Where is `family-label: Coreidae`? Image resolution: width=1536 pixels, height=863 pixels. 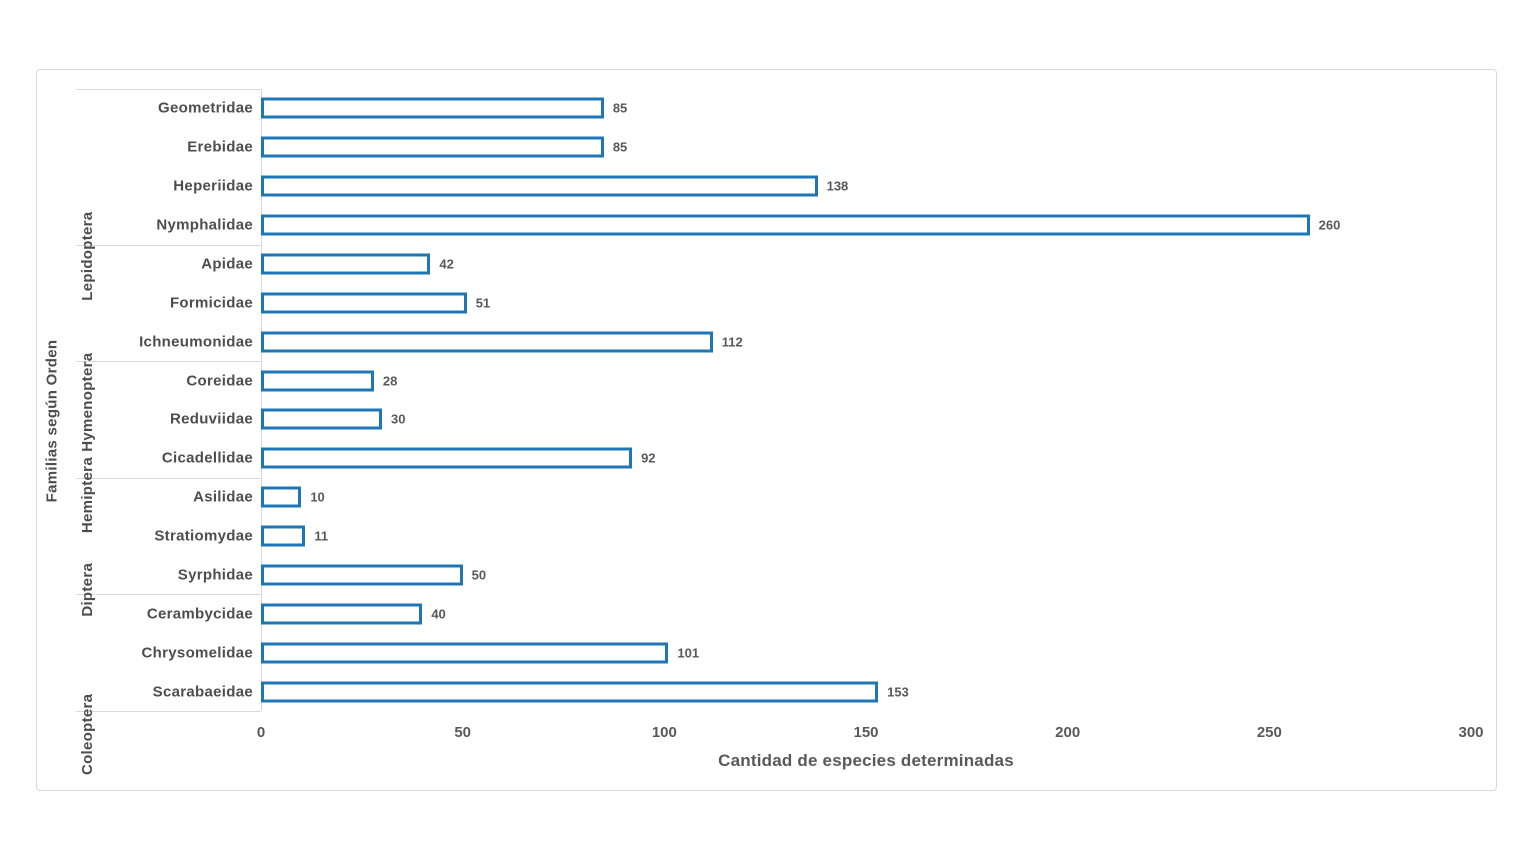
family-label: Coreidae is located at coordinates (219, 381).